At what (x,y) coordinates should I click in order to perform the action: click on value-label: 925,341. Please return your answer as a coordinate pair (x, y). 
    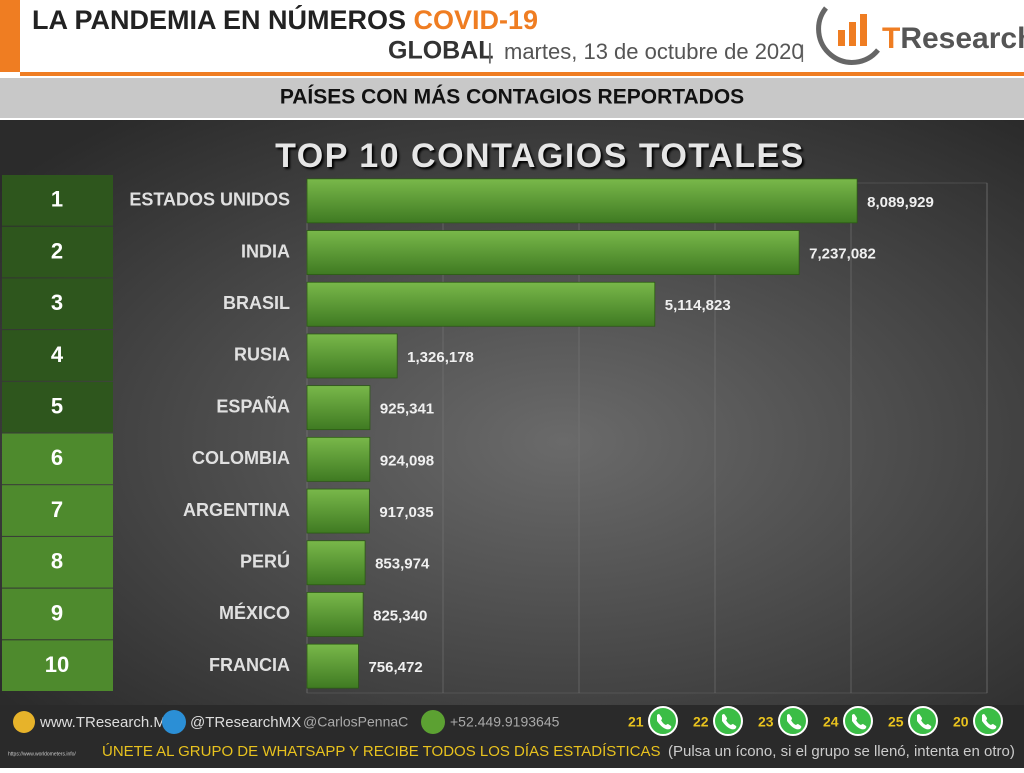
    Looking at the image, I should click on (407, 409).